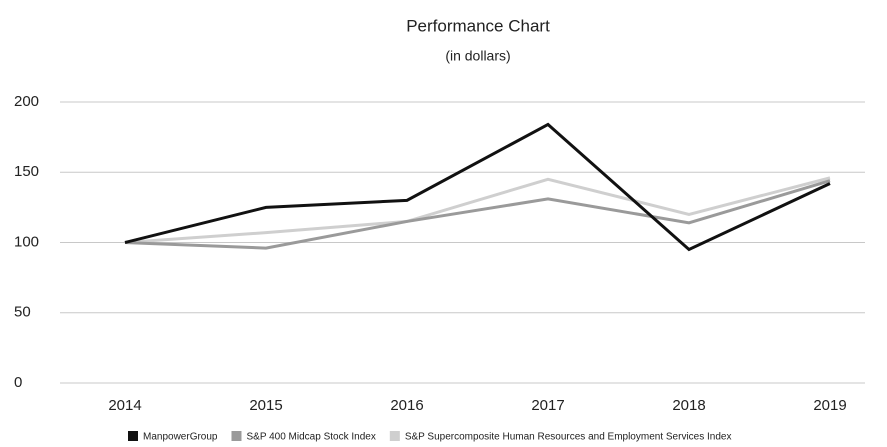 Image resolution: width=887 pixels, height=447 pixels. Describe the element at coordinates (829, 405) in the screenshot. I see `x-tick-label: 2019` at that location.